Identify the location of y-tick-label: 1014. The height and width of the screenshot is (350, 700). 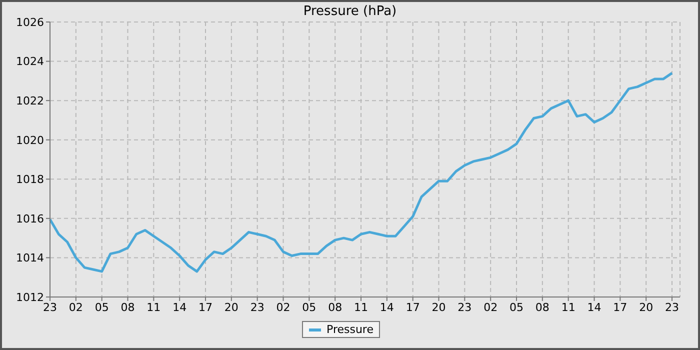
(30, 258).